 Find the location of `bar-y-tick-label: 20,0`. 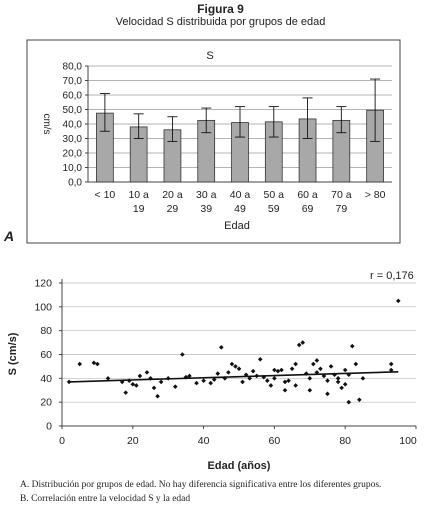

bar-y-tick-label: 20,0 is located at coordinates (73, 154).